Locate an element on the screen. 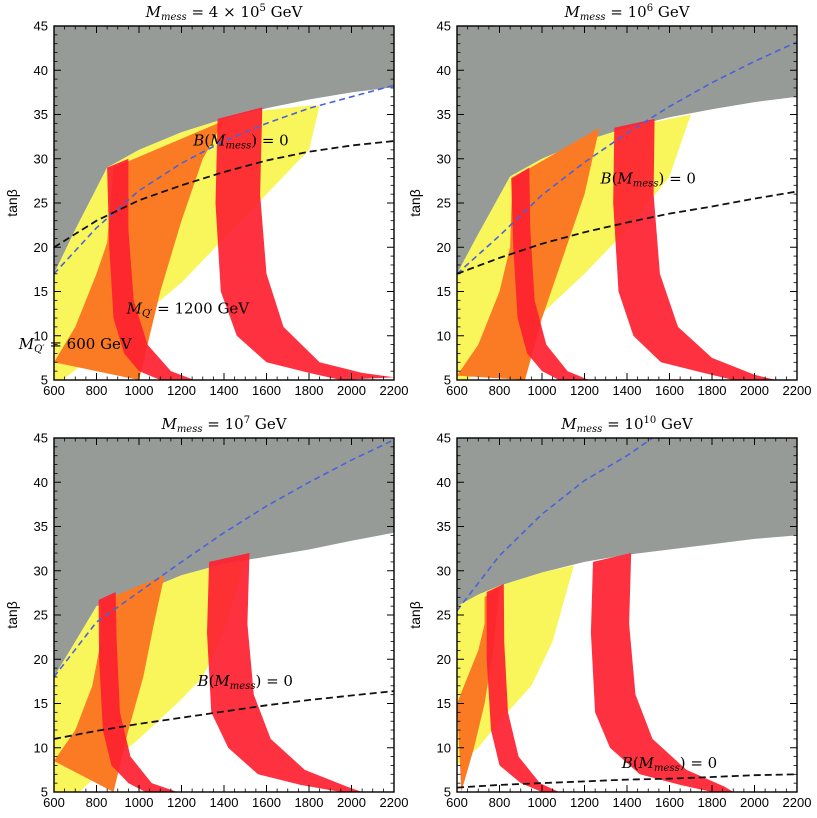  panel-title: Mmess = 4 × 105 GeV is located at coordinates (224, 13).